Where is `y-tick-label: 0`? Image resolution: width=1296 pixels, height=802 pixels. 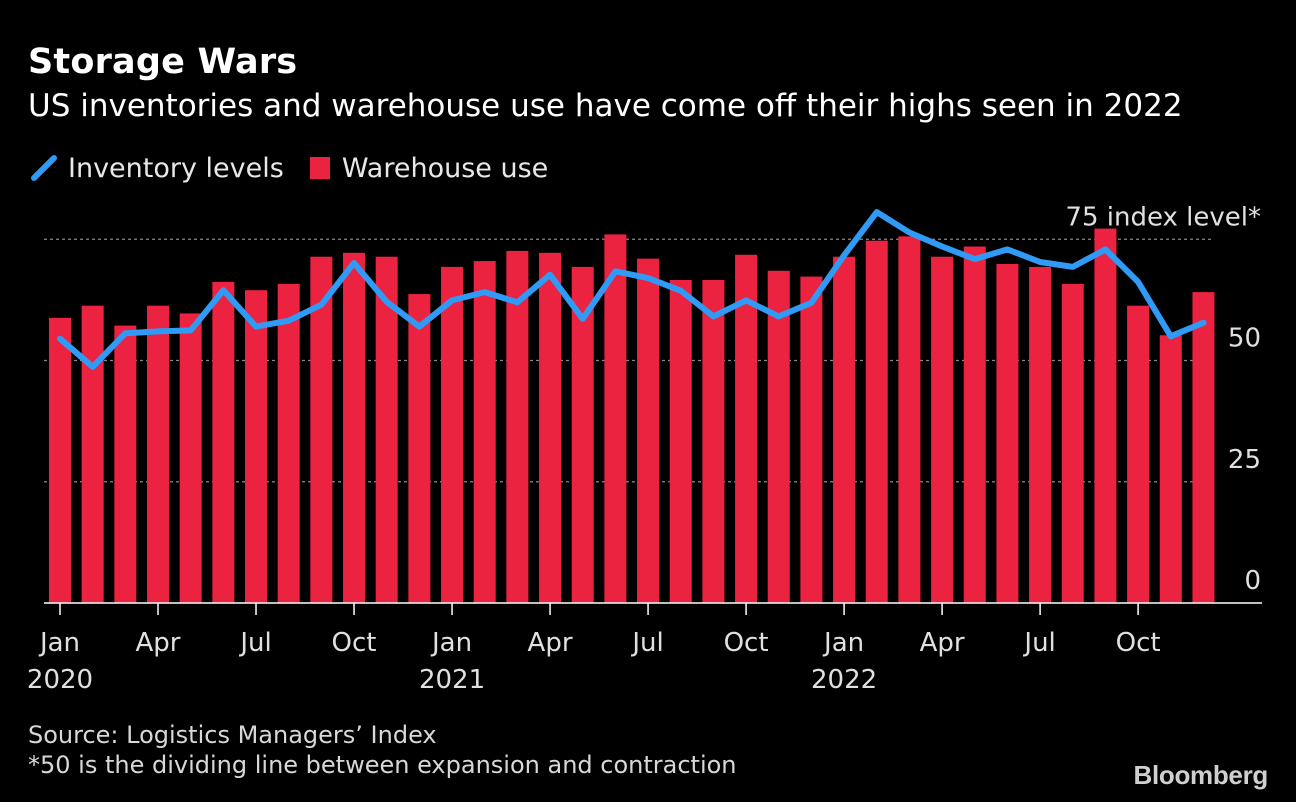
y-tick-label: 0 is located at coordinates (1252, 581).